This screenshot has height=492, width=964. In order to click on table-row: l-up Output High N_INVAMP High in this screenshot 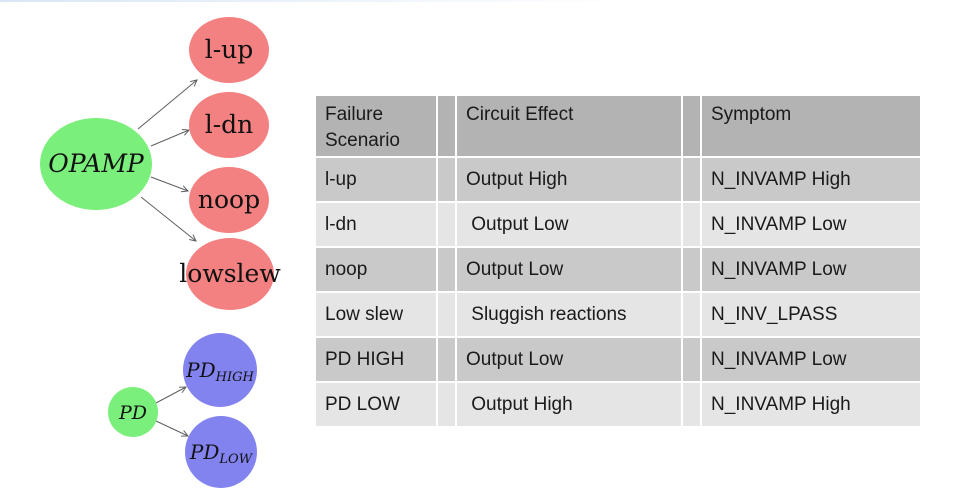, I will do `click(618, 179)`.